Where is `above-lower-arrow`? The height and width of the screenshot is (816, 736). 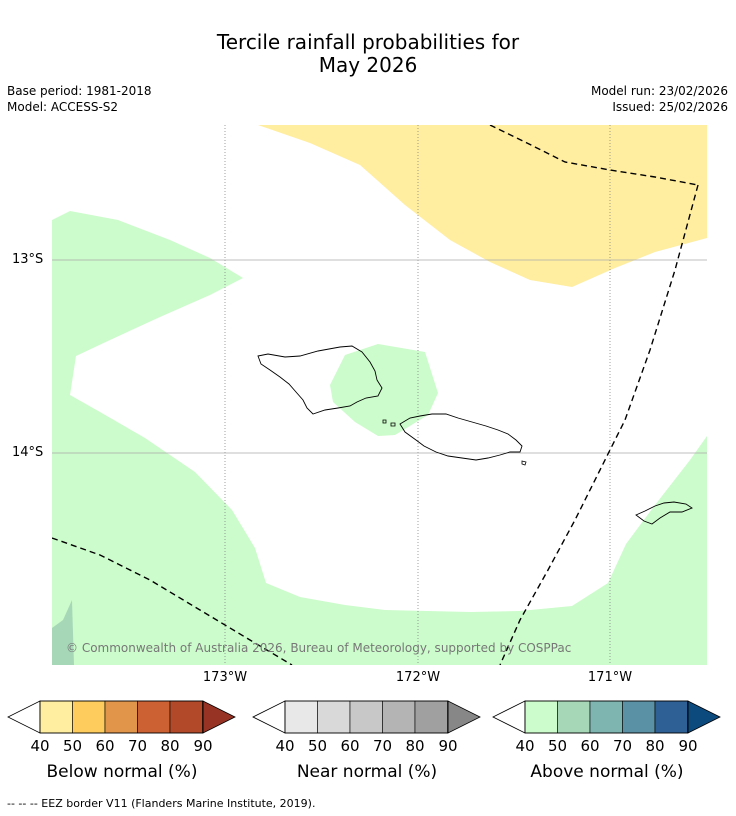 above-lower-arrow is located at coordinates (509, 717).